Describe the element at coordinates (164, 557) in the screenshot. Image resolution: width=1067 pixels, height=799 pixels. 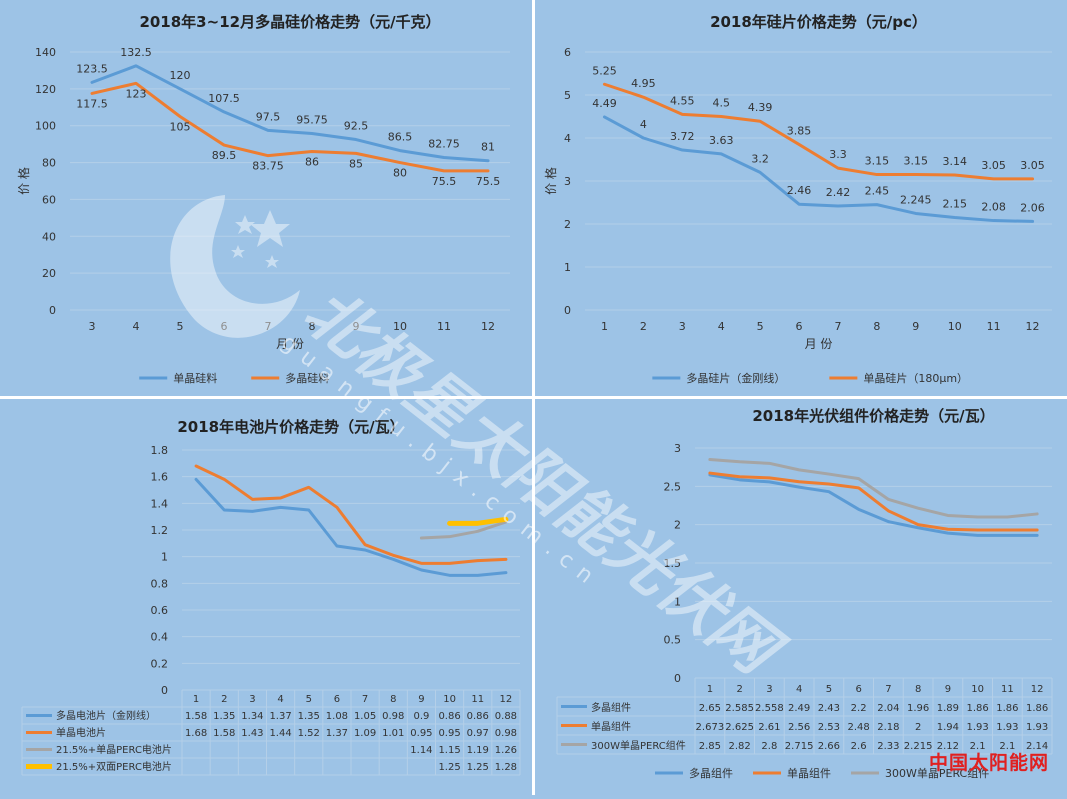
I see `y-tick-label: 1` at that location.